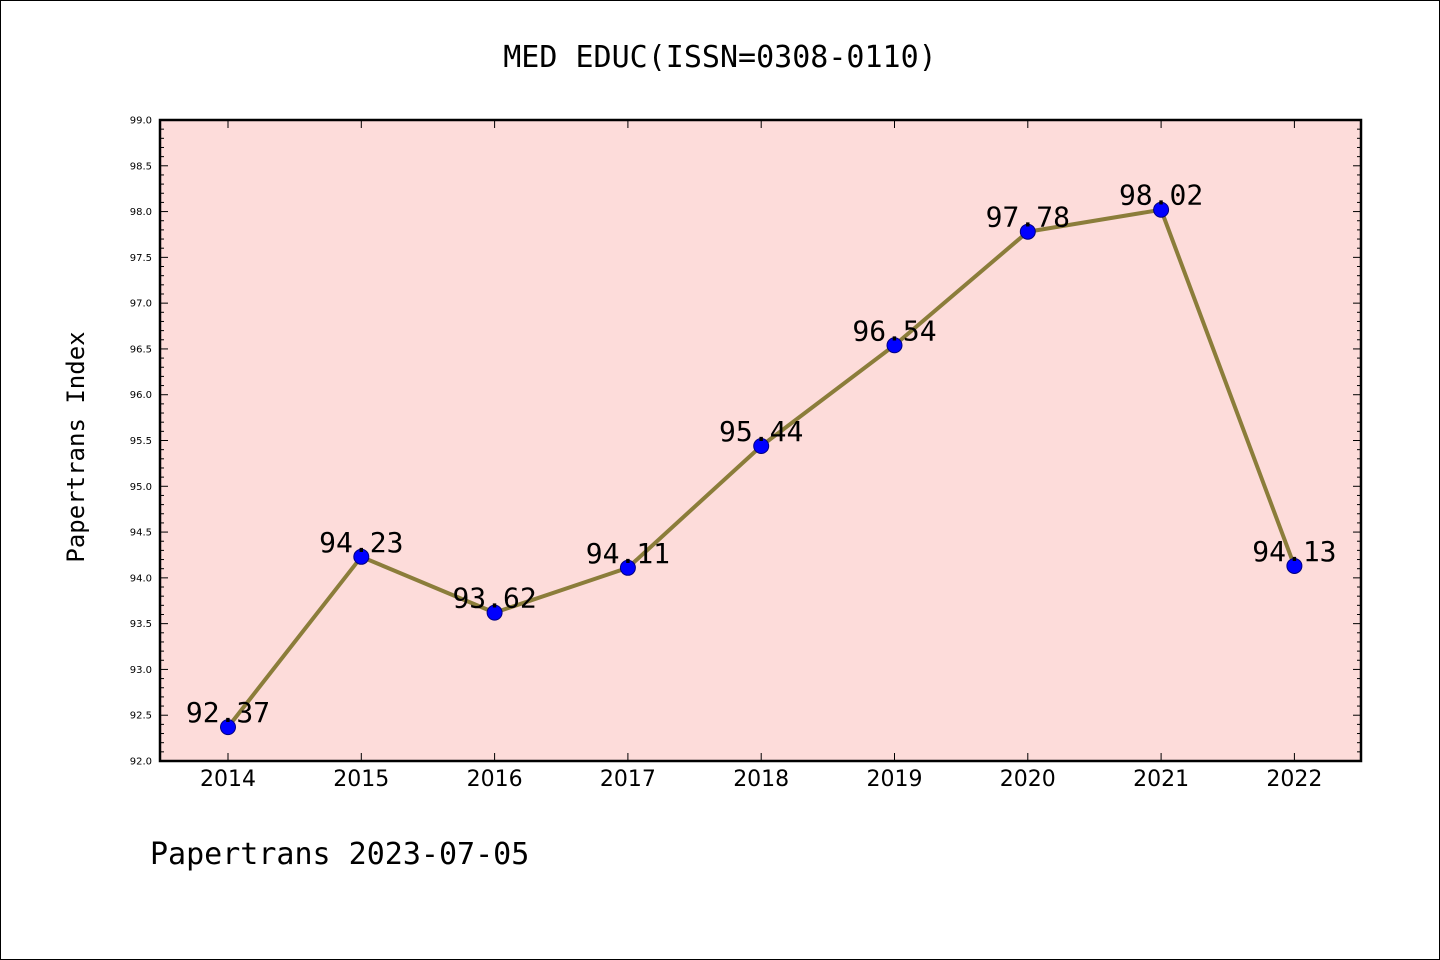 The width and height of the screenshot is (1440, 960). Describe the element at coordinates (1028, 779) in the screenshot. I see `x-tick-label: 2020` at that location.